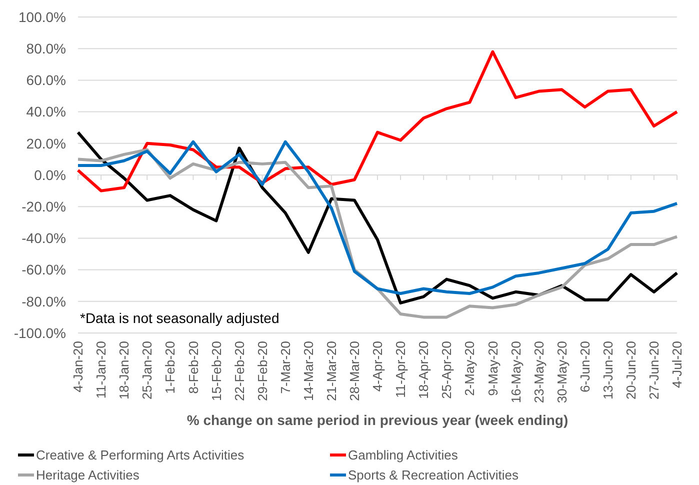 The image size is (699, 485). What do you see at coordinates (78, 366) in the screenshot?
I see `x-tick-label: 4-Jan-20` at bounding box center [78, 366].